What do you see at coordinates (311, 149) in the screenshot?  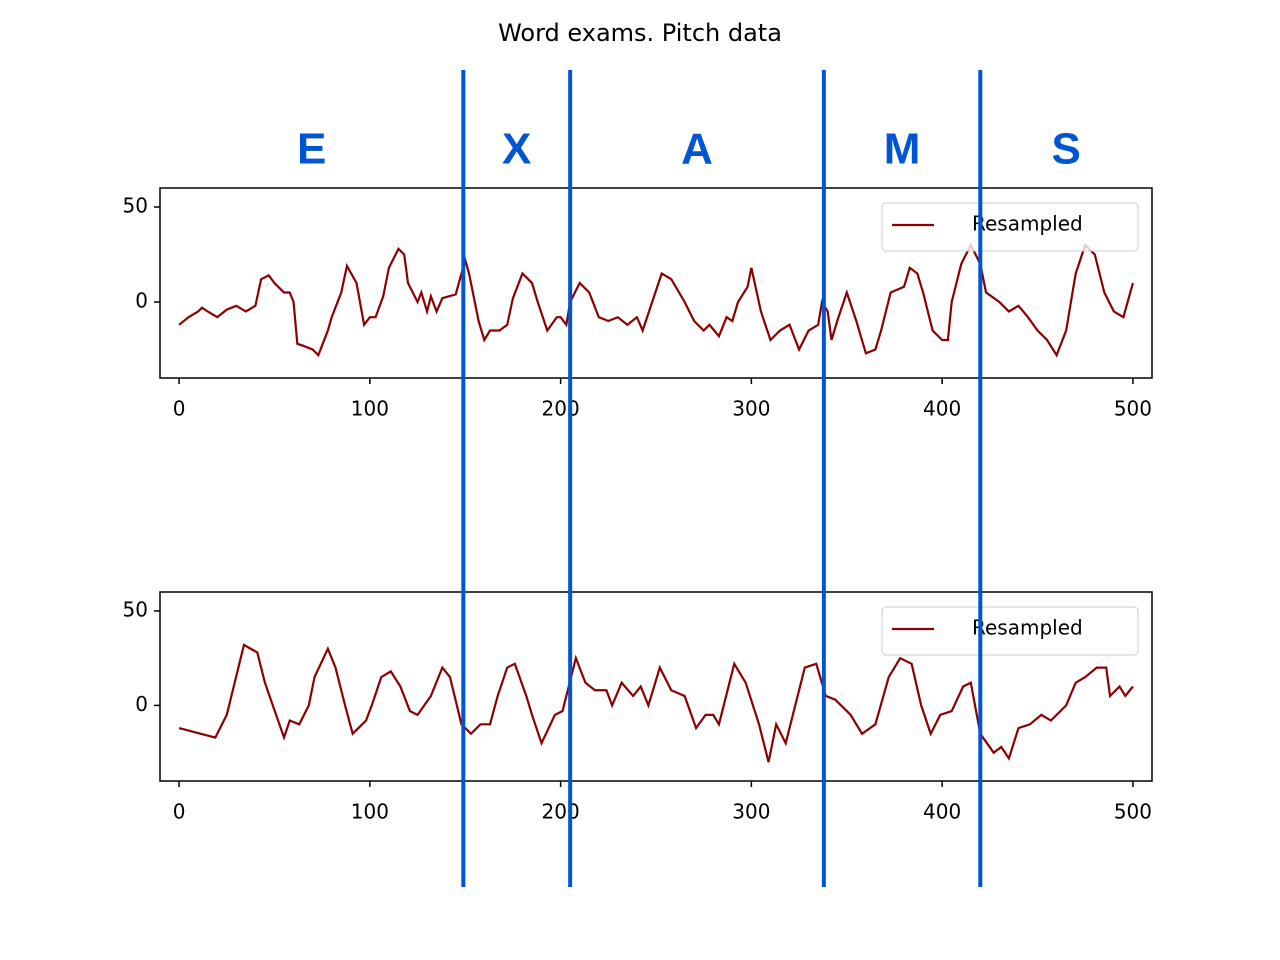 I see `segment-letter: E` at bounding box center [311, 149].